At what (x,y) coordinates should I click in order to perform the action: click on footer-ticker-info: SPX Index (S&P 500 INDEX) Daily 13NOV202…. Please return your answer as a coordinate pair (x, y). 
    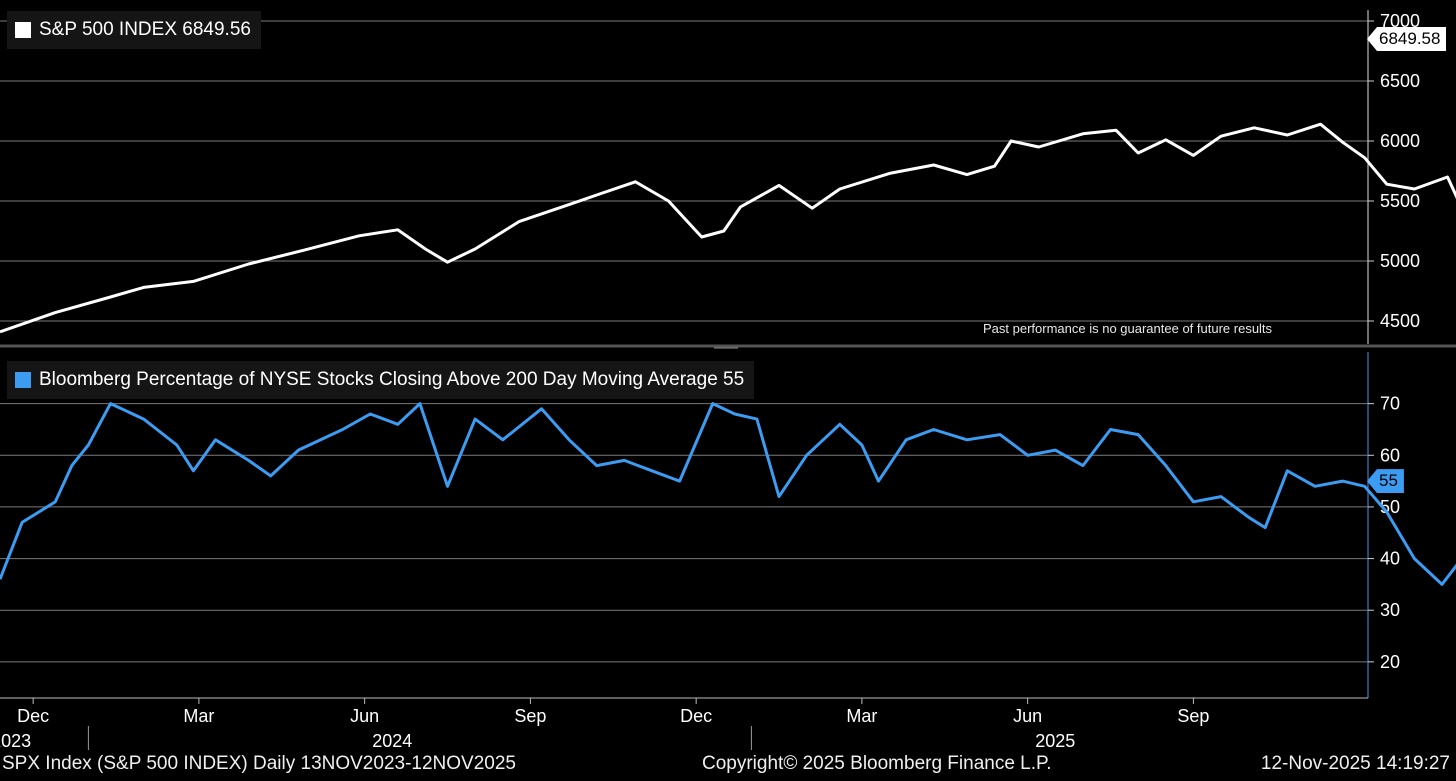
    Looking at the image, I should click on (259, 763).